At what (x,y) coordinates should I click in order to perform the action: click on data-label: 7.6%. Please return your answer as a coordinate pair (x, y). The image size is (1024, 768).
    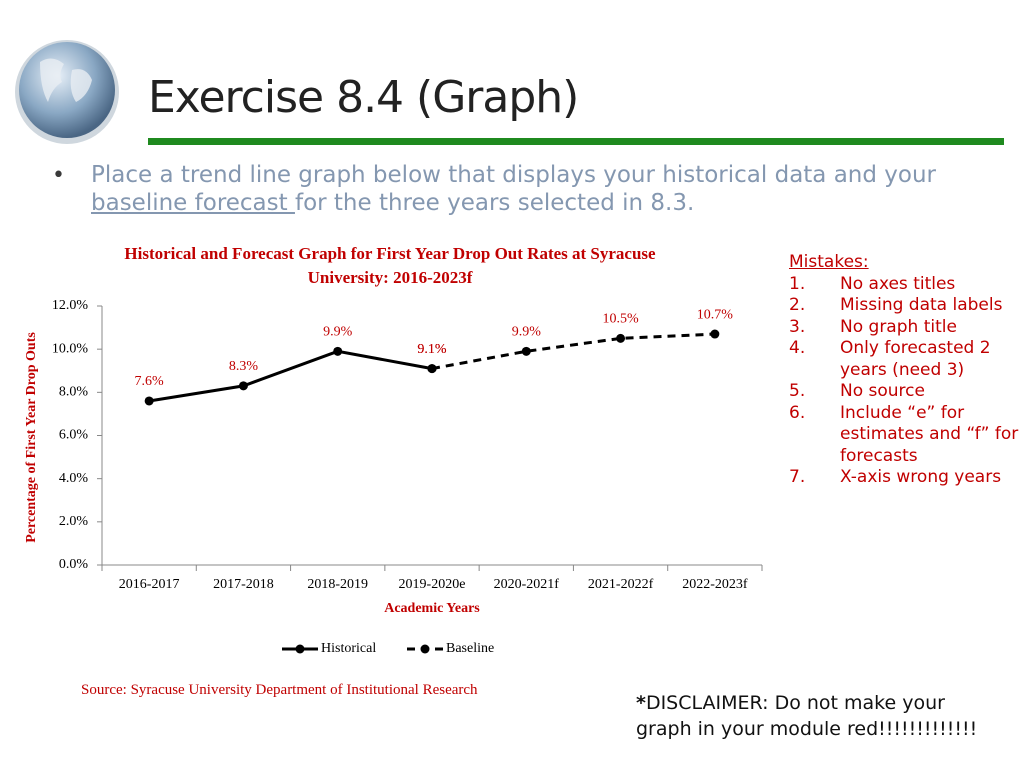
    Looking at the image, I should click on (150, 381).